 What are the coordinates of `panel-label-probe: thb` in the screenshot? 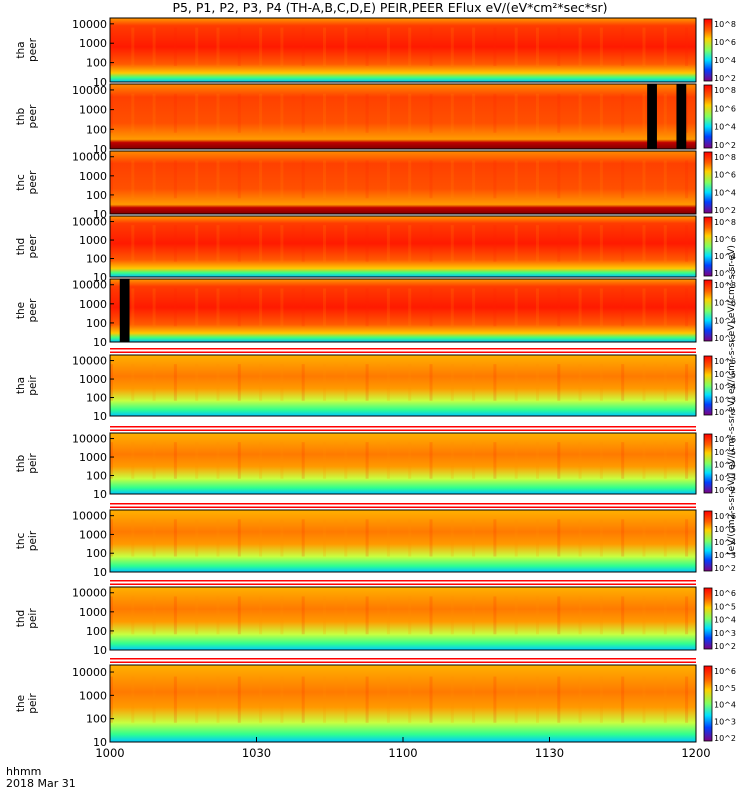 It's located at (21, 463).